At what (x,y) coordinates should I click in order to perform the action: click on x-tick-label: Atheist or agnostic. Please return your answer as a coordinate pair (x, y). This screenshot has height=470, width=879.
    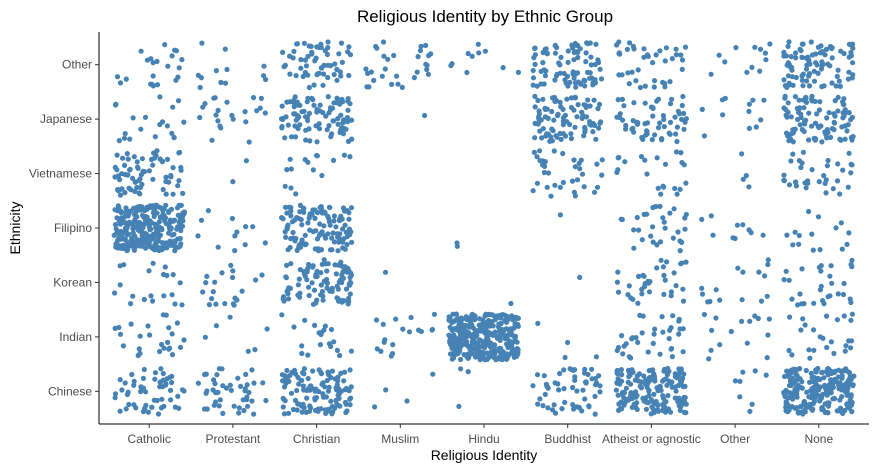
    Looking at the image, I should click on (651, 439).